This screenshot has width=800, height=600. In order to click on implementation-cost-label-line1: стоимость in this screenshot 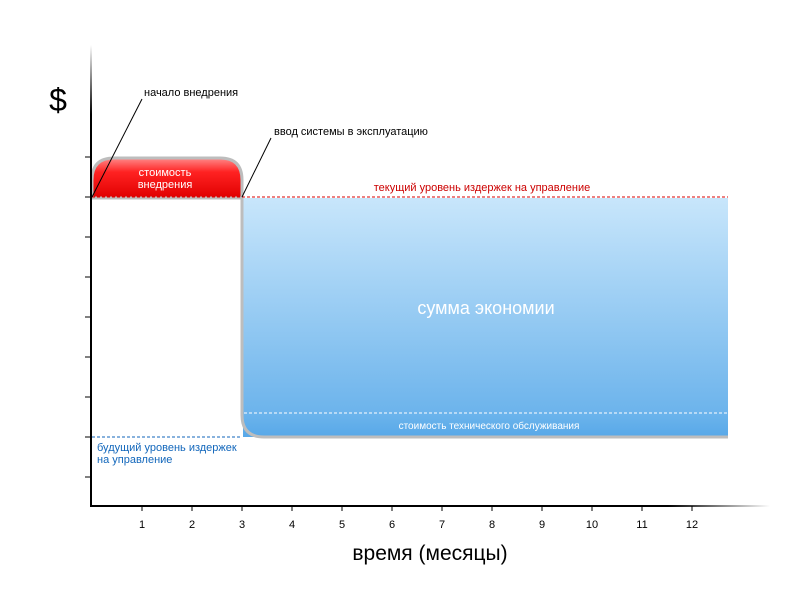, I will do `click(165, 173)`.